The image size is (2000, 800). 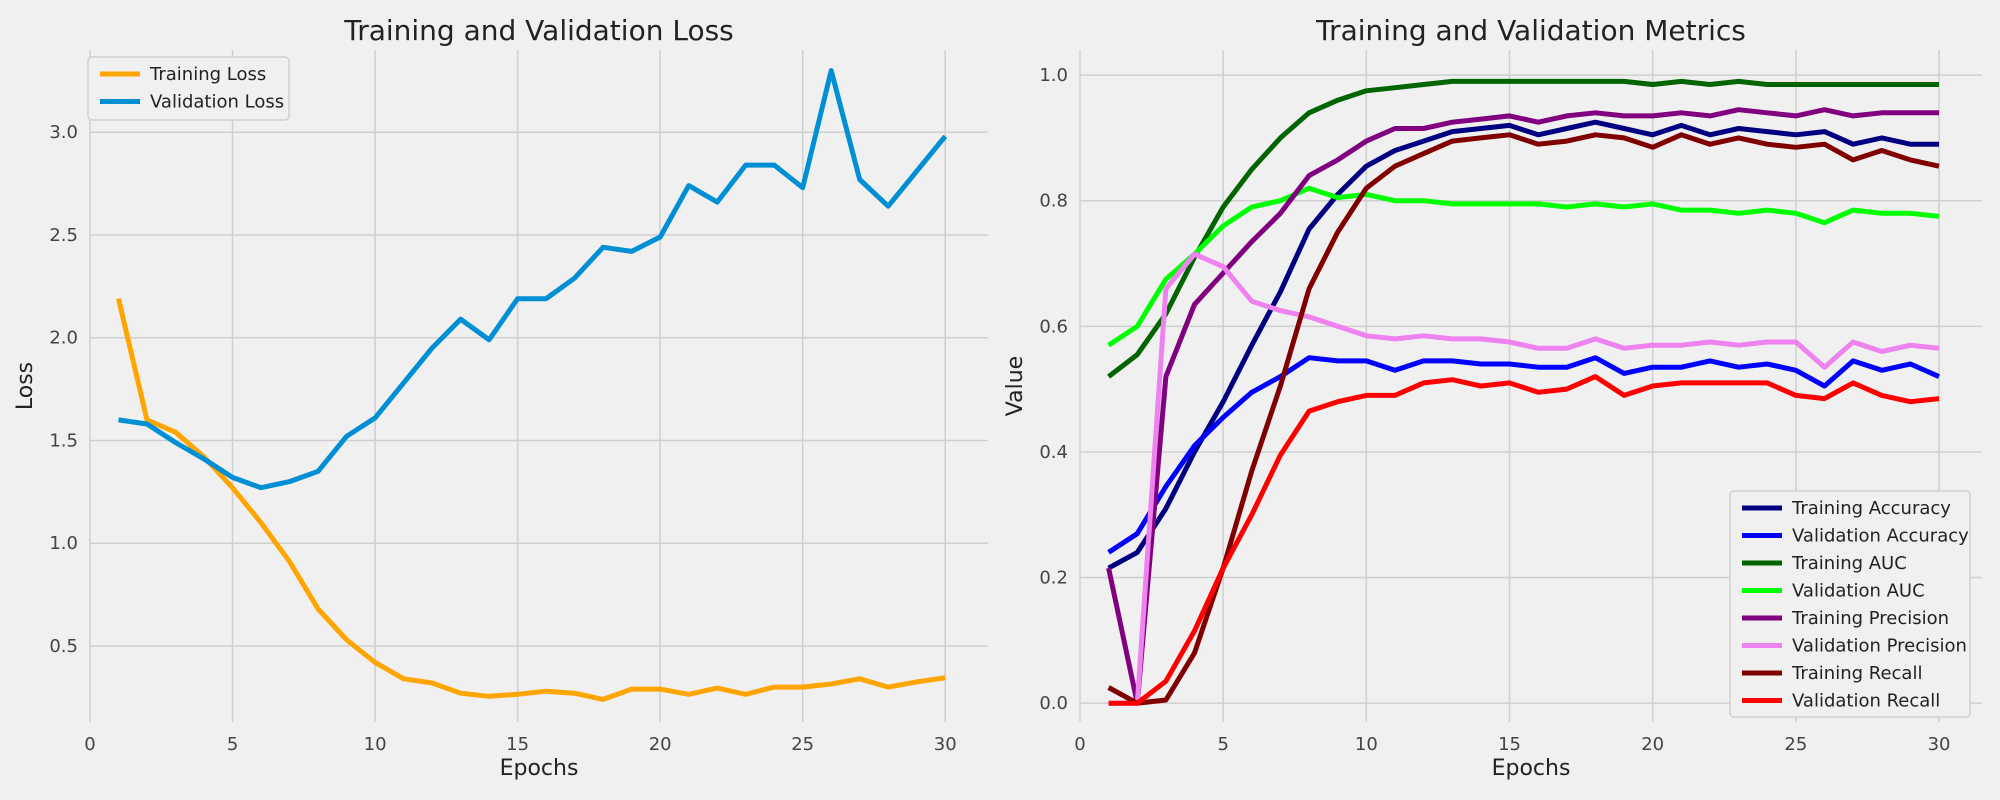 What do you see at coordinates (1530, 30) in the screenshot?
I see `chart-title: Training and Validation Metrics` at bounding box center [1530, 30].